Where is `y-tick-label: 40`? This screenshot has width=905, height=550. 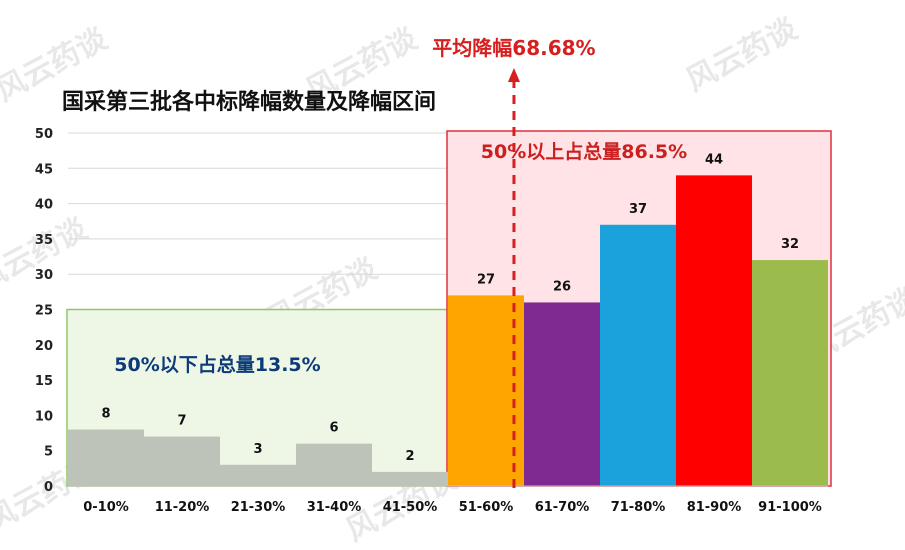
y-tick-label: 40 is located at coordinates (44, 205).